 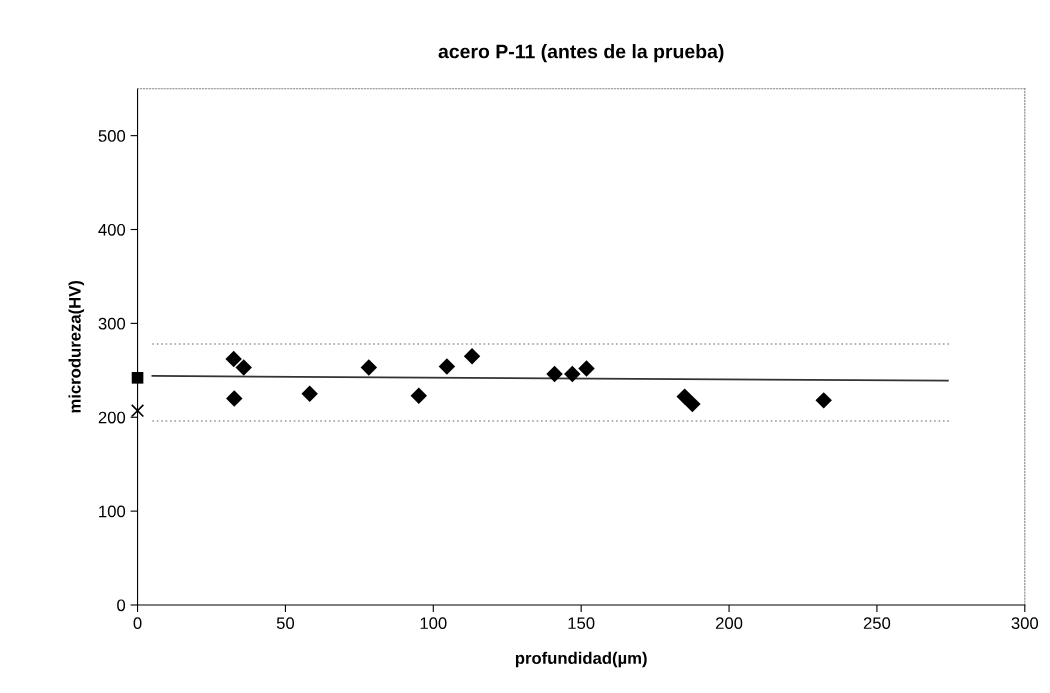 I want to click on y-tick-label: 500, so click(x=112, y=136).